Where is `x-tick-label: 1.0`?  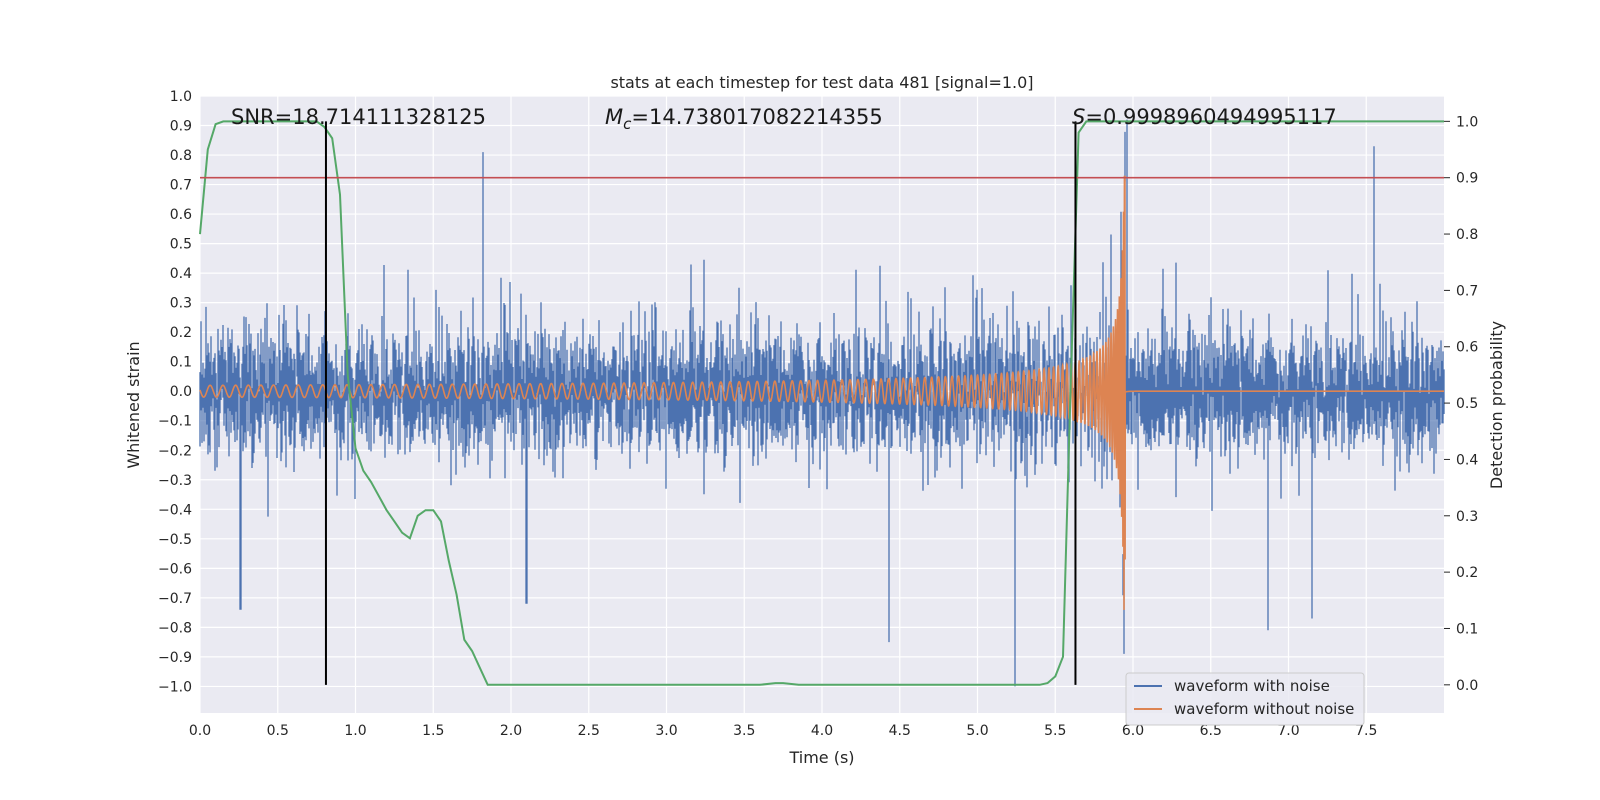
x-tick-label: 1.0 is located at coordinates (355, 731).